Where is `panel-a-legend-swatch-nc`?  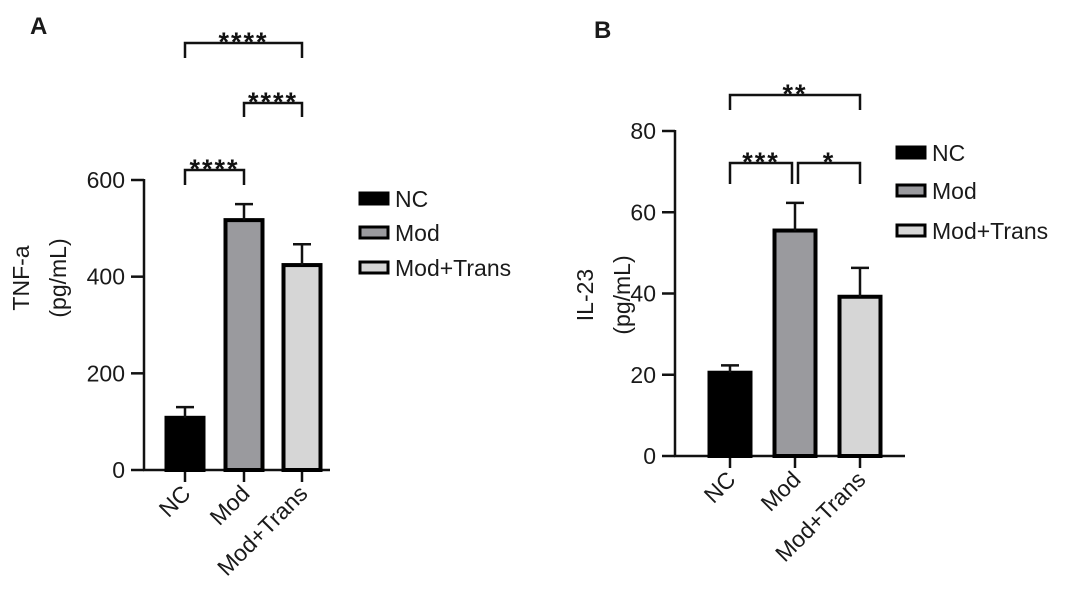 panel-a-legend-swatch-nc is located at coordinates (374, 198).